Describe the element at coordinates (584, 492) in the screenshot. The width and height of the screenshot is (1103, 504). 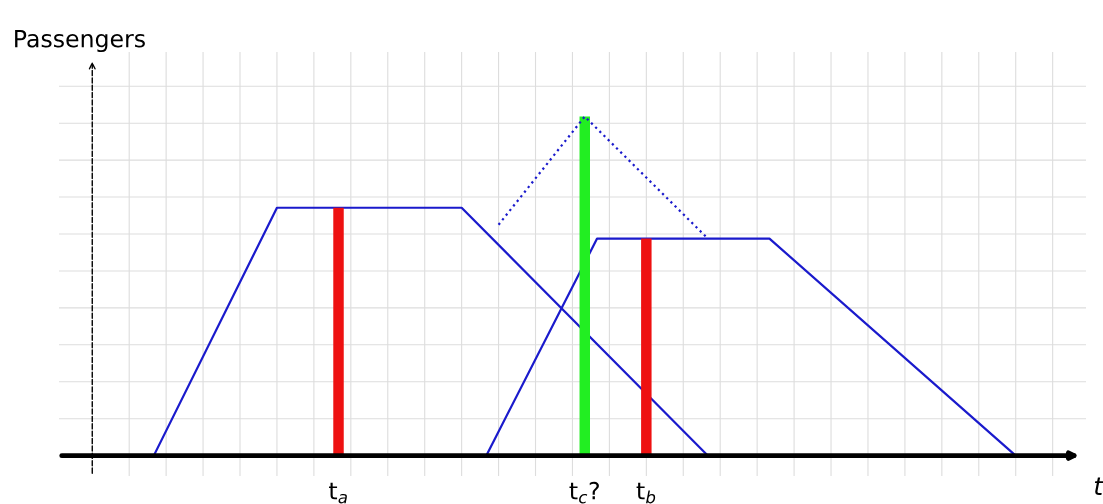
I see `x-tick-label: t$_{c}$?` at that location.